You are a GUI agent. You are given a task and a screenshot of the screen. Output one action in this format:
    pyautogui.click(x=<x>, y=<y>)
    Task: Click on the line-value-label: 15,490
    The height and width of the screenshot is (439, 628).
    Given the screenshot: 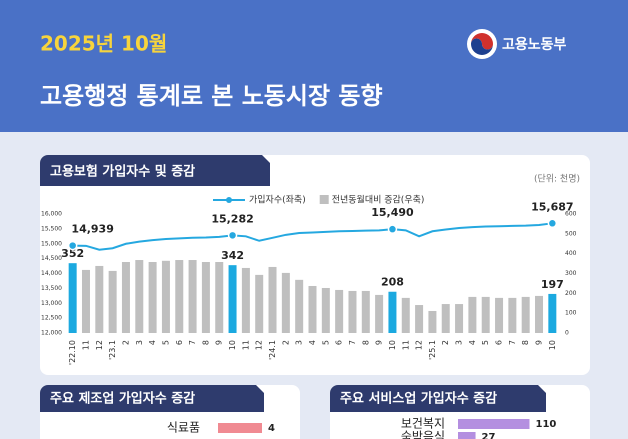 What is the action you would take?
    pyautogui.click(x=392, y=212)
    